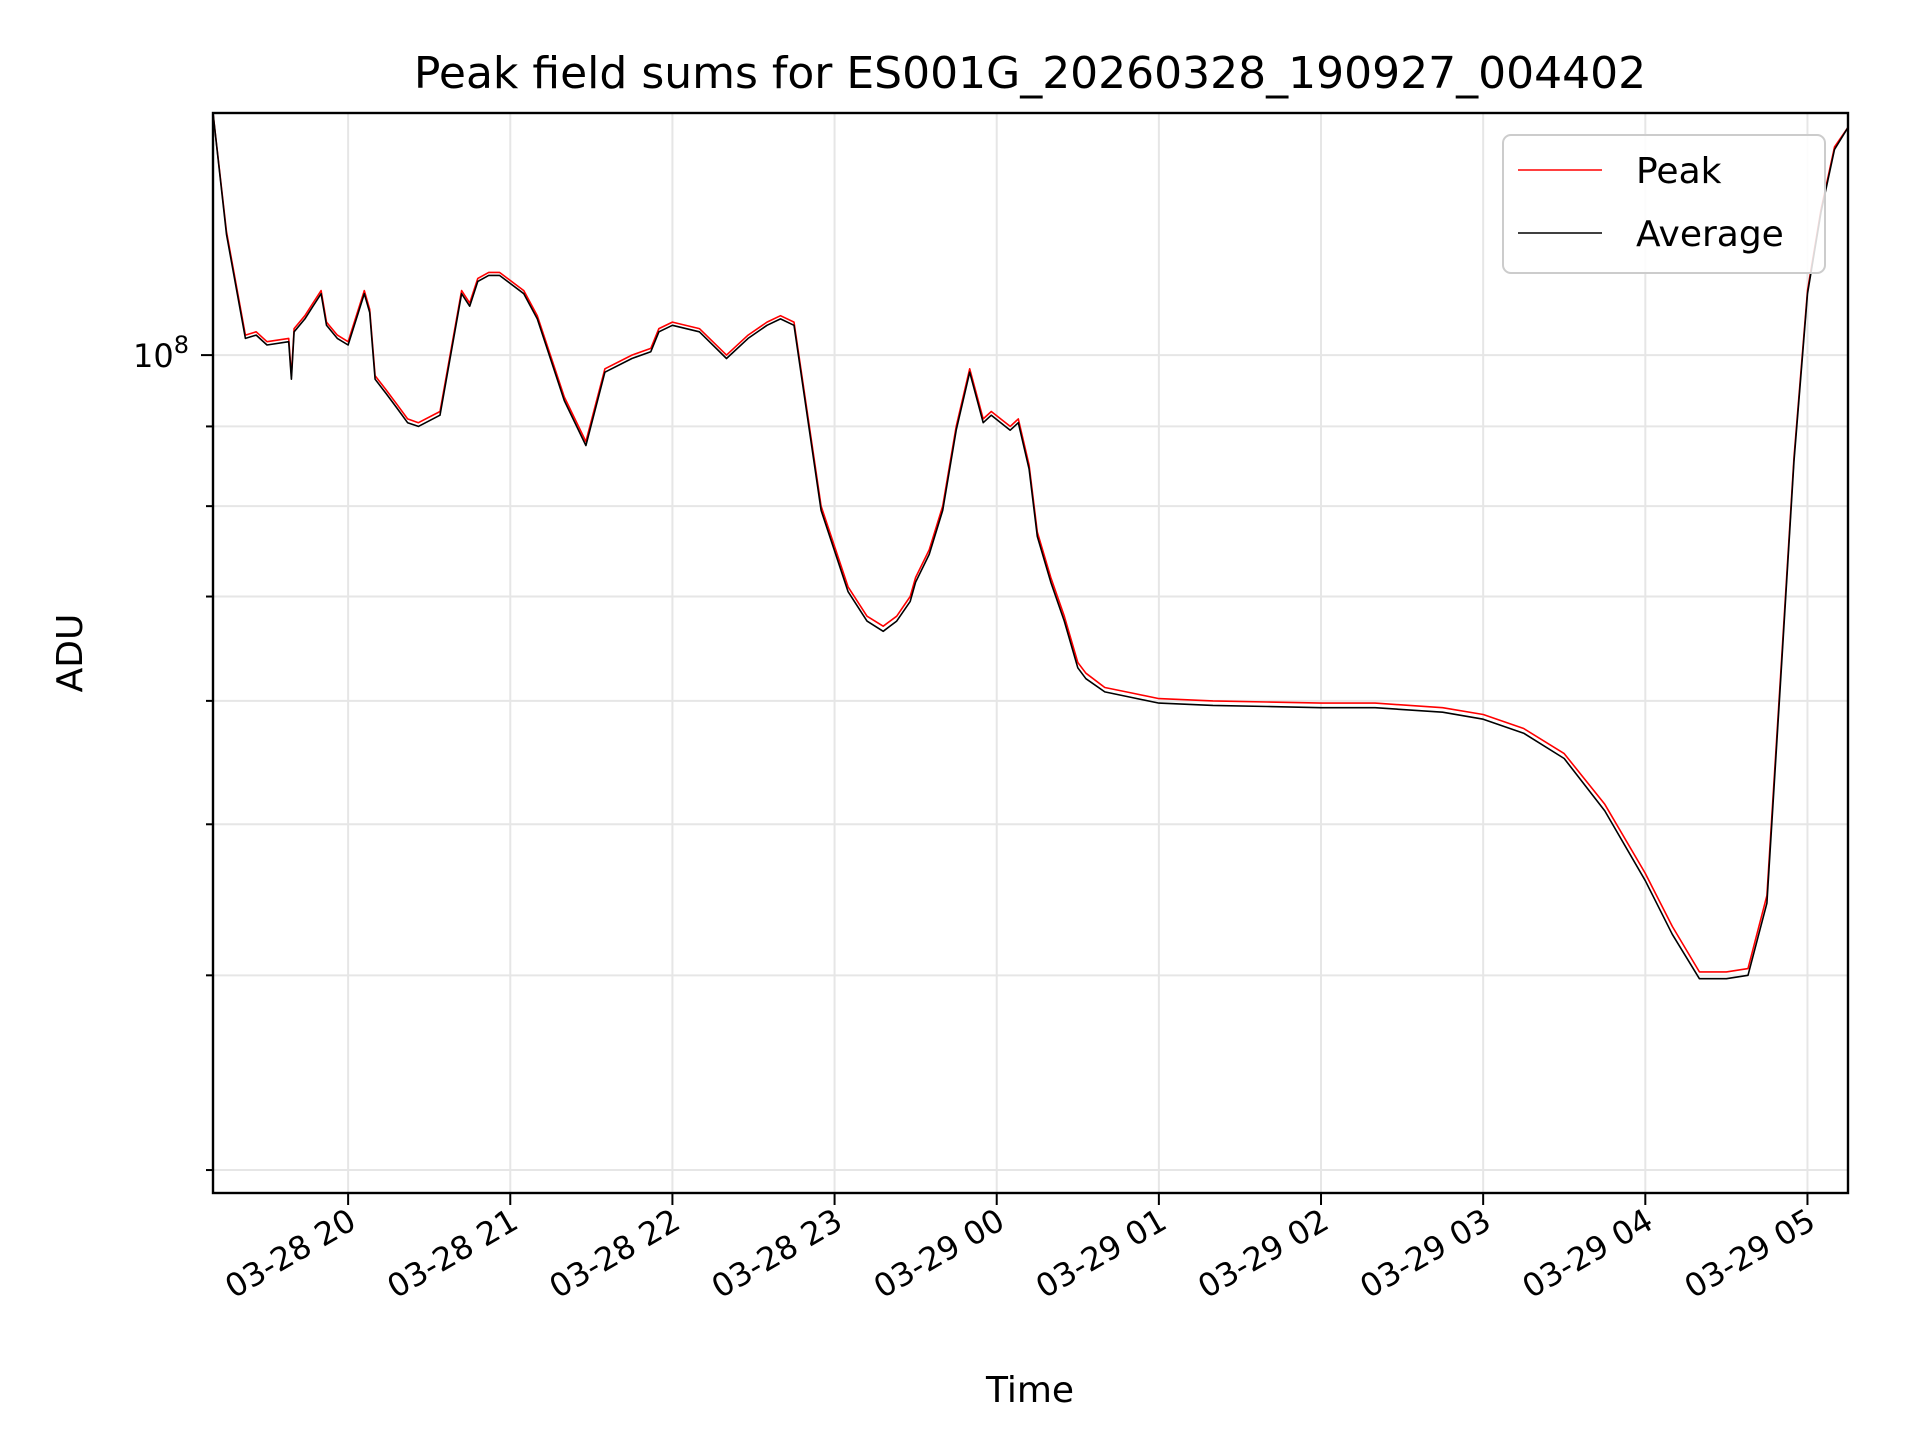 The width and height of the screenshot is (1920, 1440). I want to click on legend-label-average: Average, so click(1710, 234).